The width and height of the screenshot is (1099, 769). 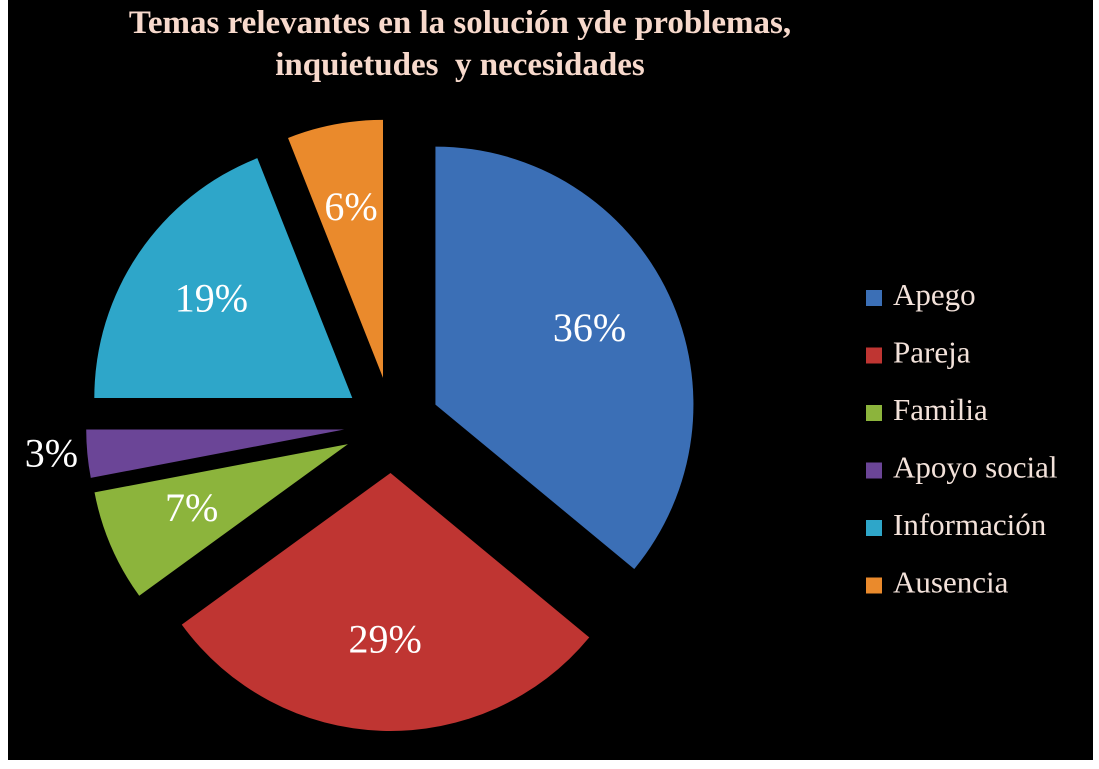 What do you see at coordinates (951, 582) in the screenshot?
I see `legend-label: Ausencia` at bounding box center [951, 582].